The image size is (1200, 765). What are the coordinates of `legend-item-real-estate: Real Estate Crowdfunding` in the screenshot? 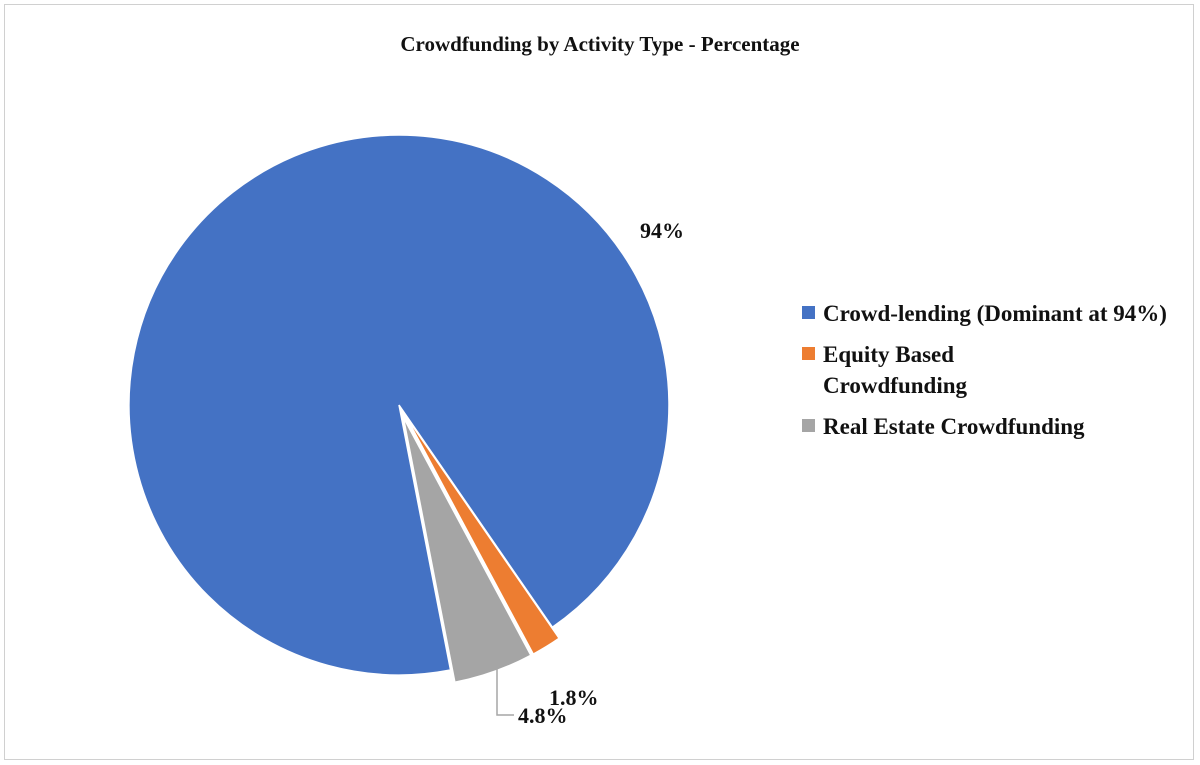 It's located at (992, 426).